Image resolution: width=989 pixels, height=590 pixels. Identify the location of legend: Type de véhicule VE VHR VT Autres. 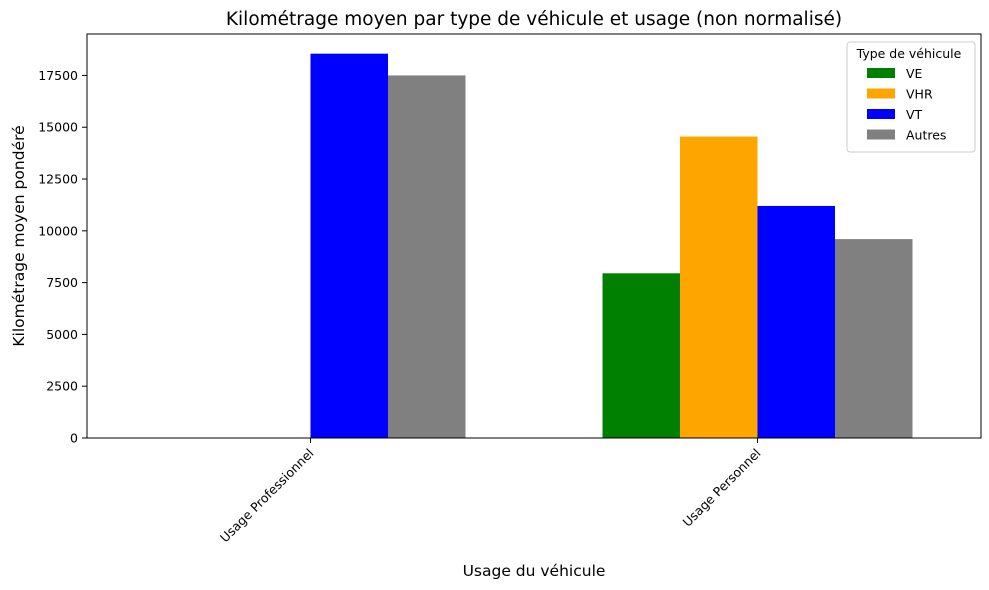
(911, 97).